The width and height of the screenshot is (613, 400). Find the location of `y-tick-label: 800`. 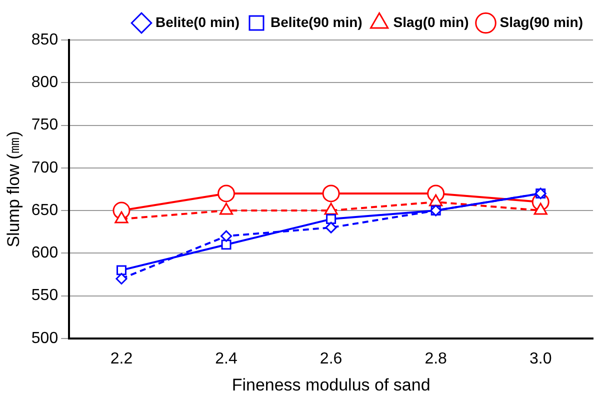

y-tick-label: 800 is located at coordinates (44, 83).